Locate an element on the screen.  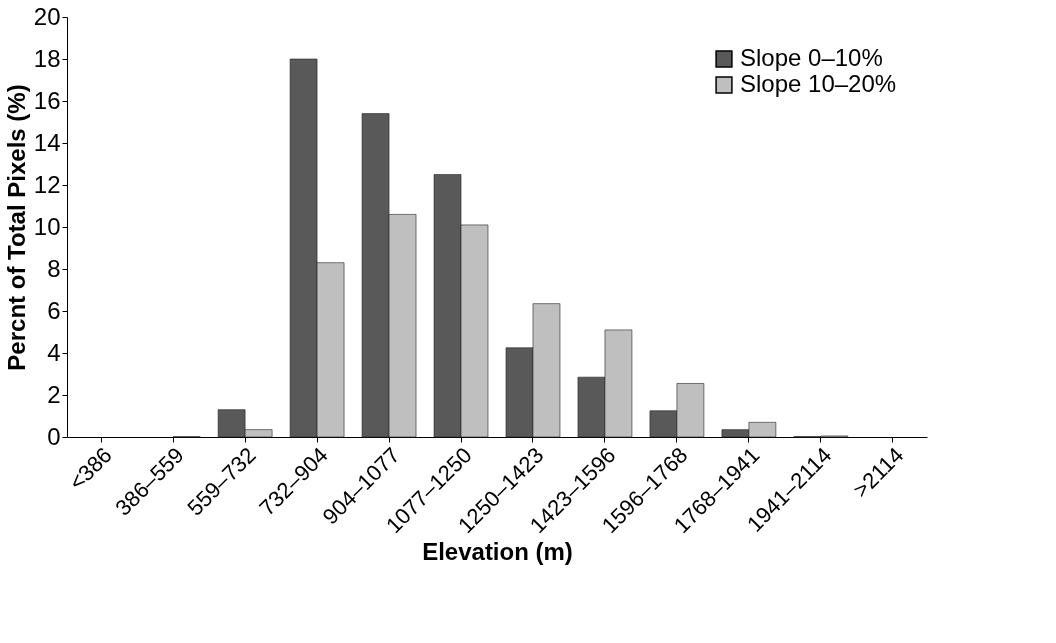
y-tick-label: 18 is located at coordinates (47, 58).